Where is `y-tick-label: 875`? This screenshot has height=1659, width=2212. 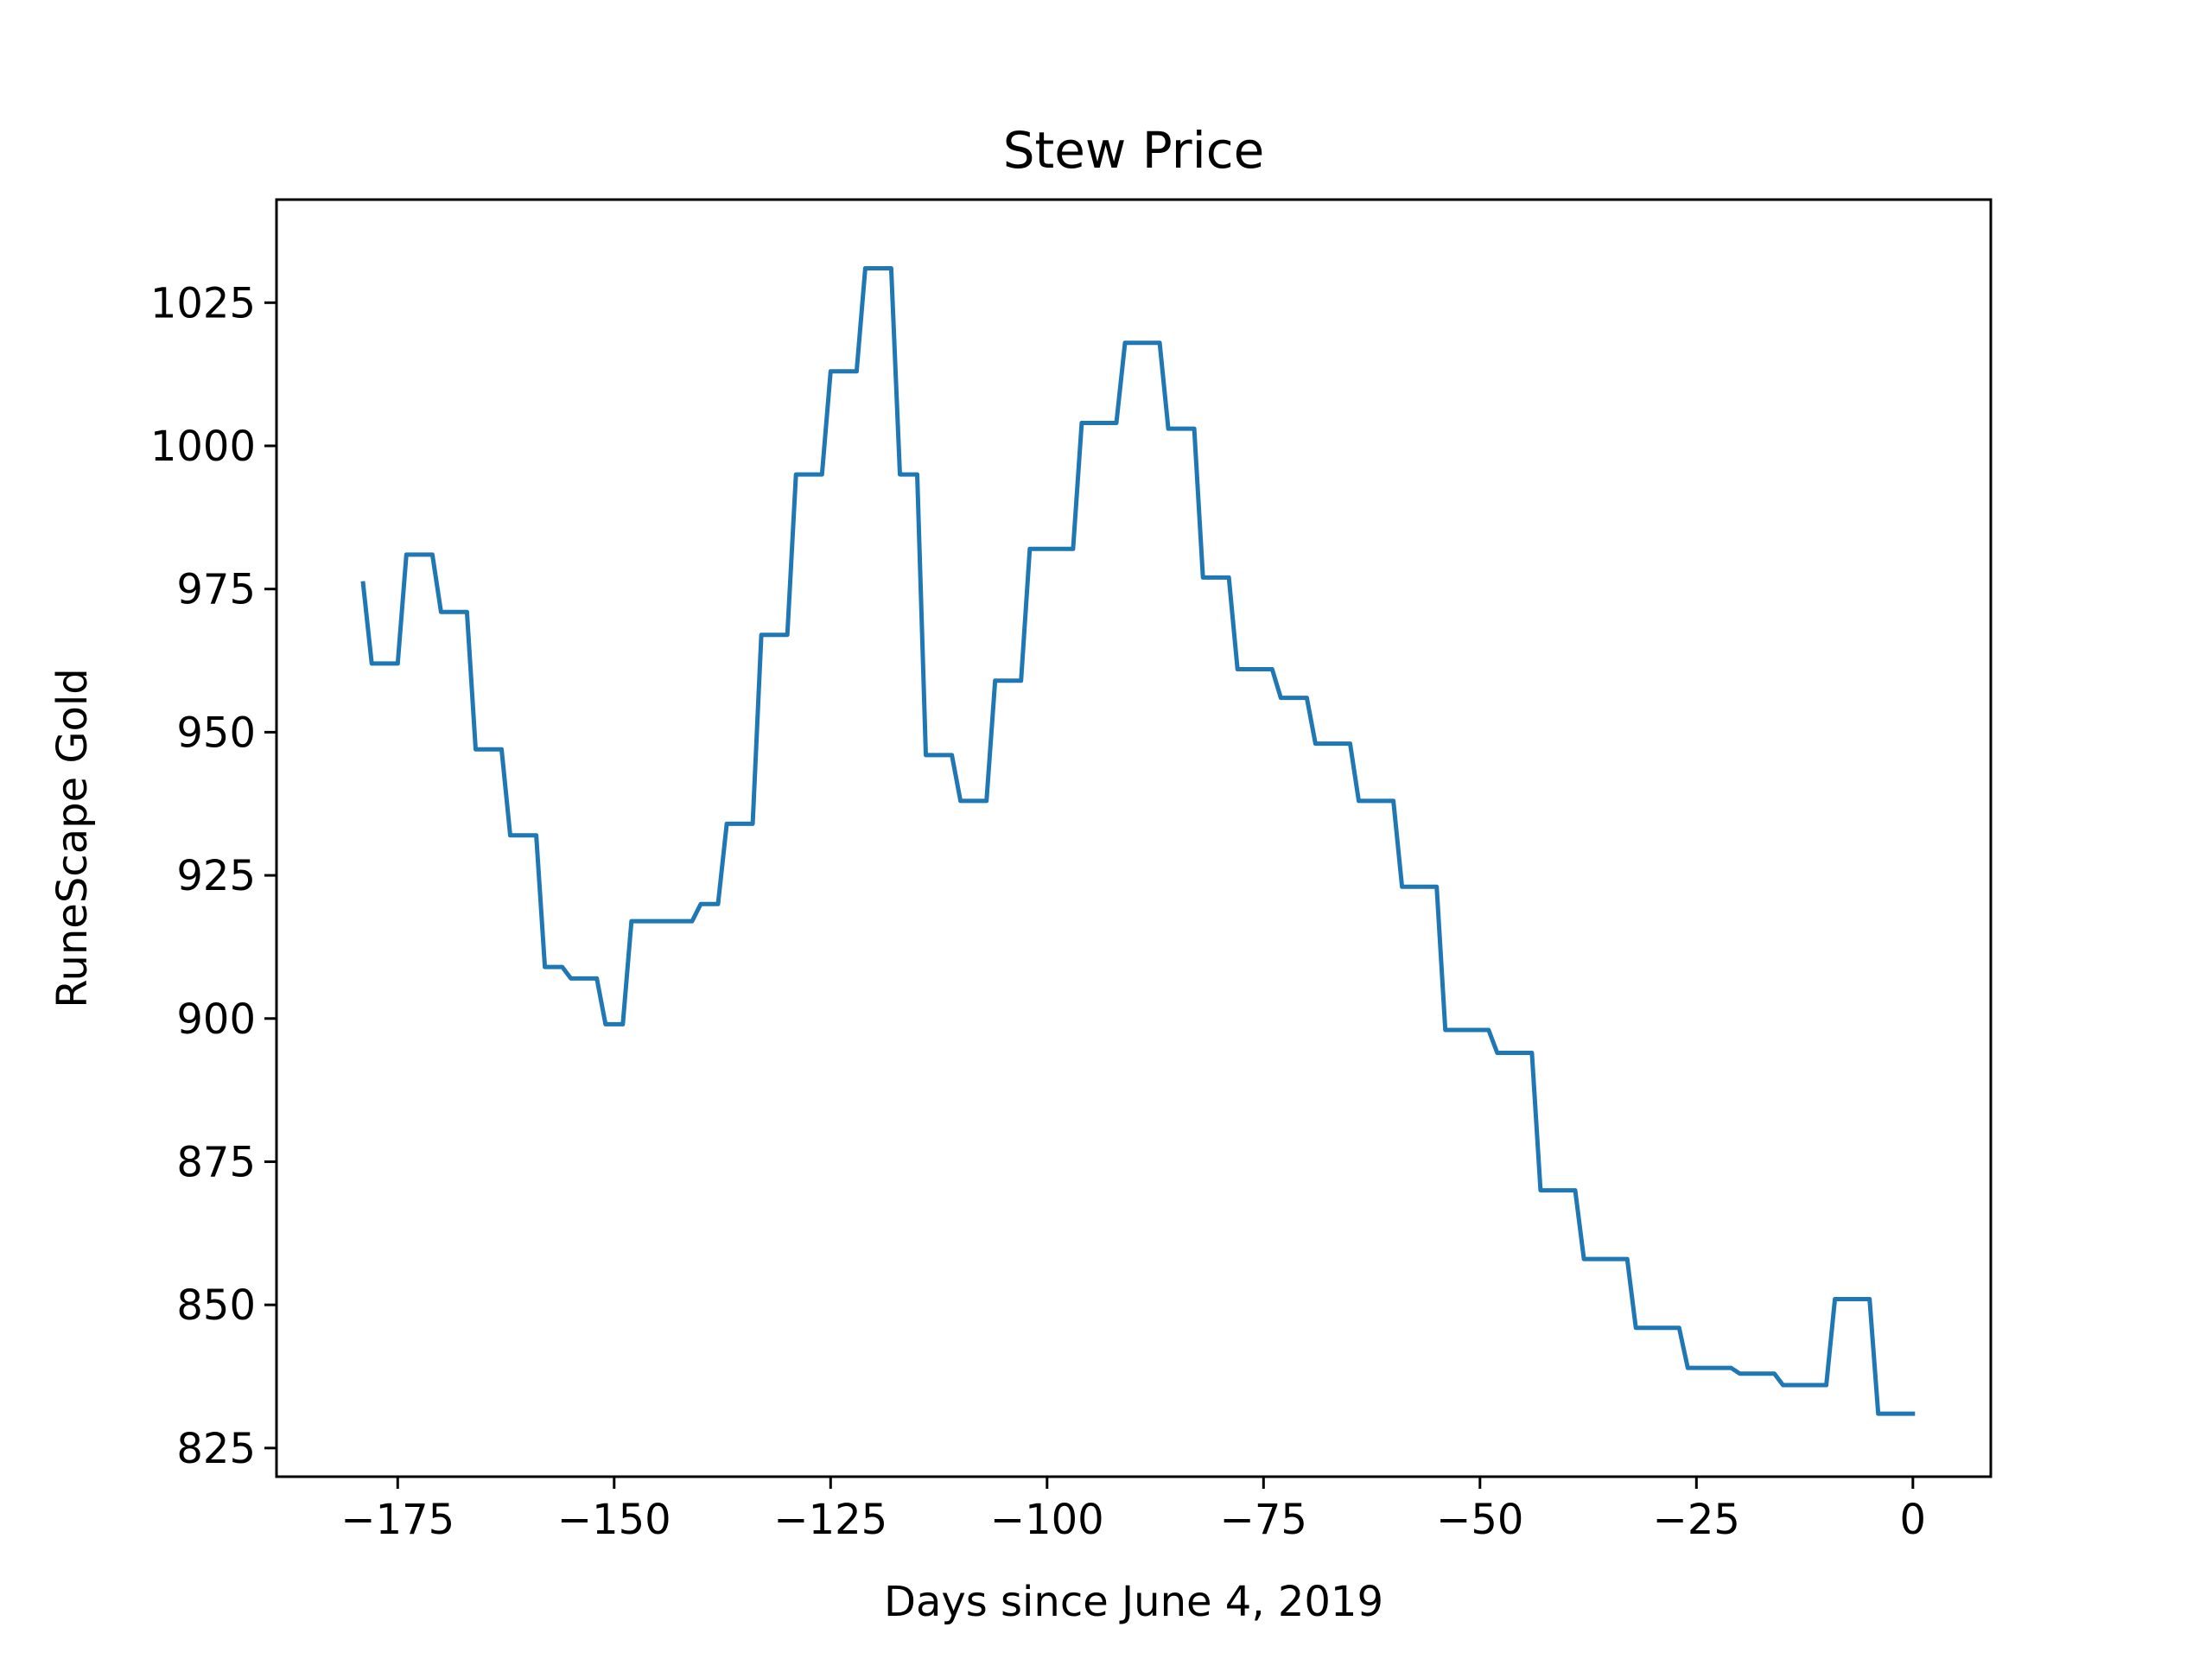
y-tick-label: 875 is located at coordinates (216, 1162).